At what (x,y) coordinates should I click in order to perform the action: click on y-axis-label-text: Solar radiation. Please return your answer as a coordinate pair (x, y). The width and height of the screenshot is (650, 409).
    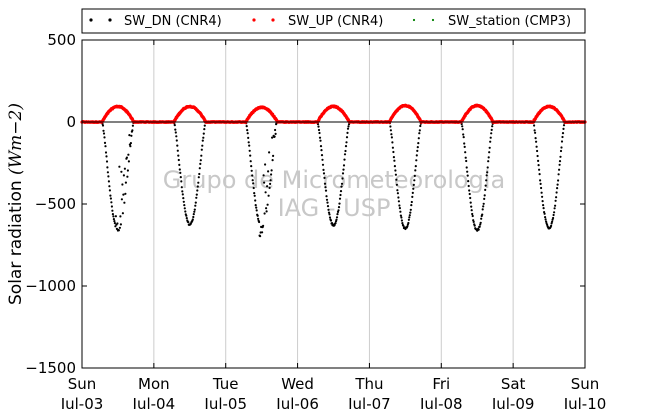
    Looking at the image, I should click on (16, 240).